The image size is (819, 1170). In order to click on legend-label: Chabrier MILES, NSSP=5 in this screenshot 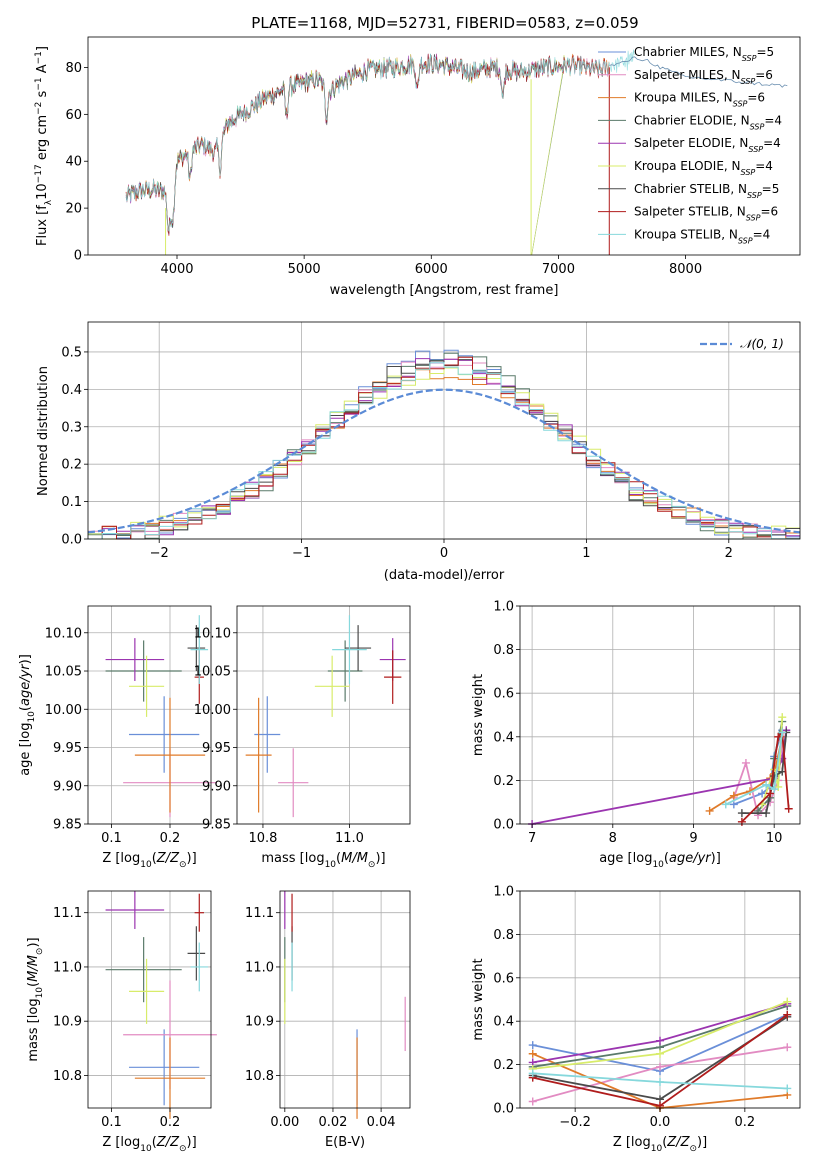, I will do `click(704, 54)`.